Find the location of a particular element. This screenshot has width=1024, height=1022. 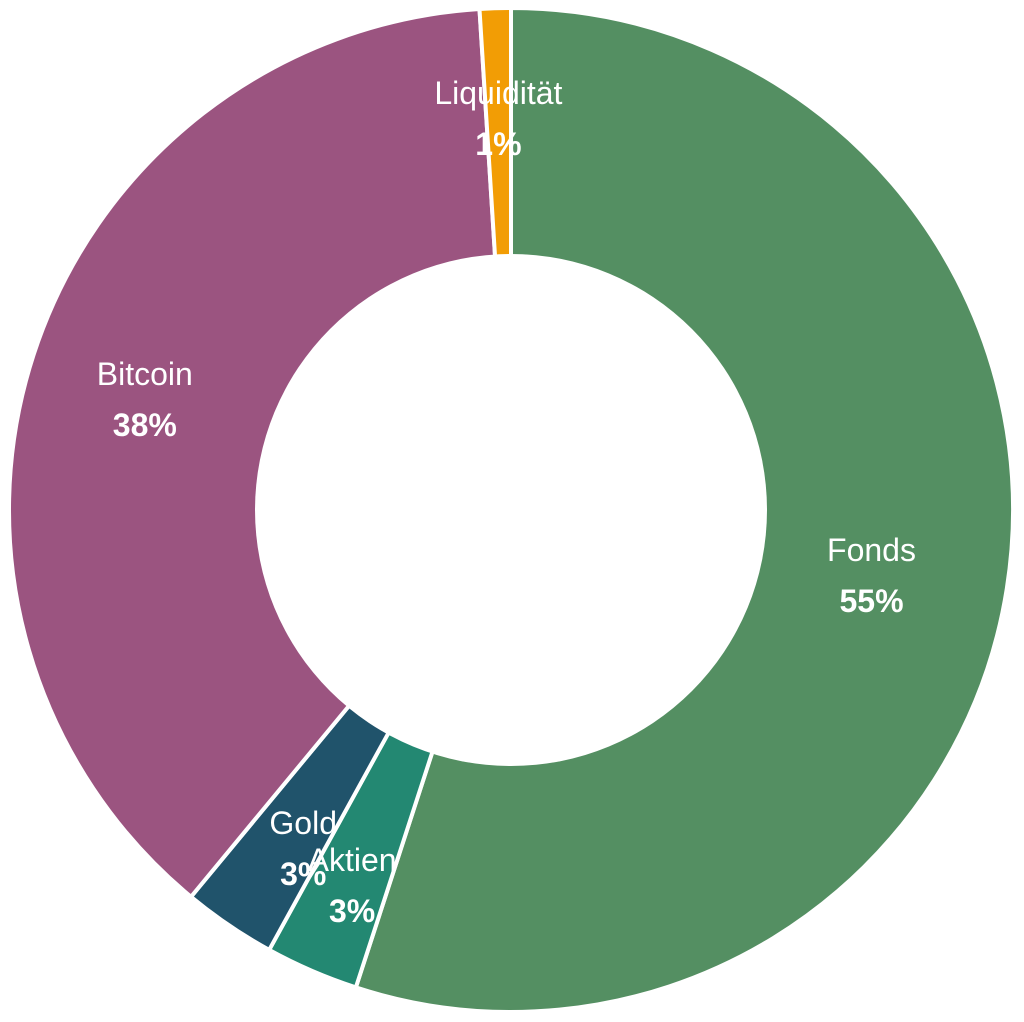

data-label-name-gold: Gold is located at coordinates (303, 823).